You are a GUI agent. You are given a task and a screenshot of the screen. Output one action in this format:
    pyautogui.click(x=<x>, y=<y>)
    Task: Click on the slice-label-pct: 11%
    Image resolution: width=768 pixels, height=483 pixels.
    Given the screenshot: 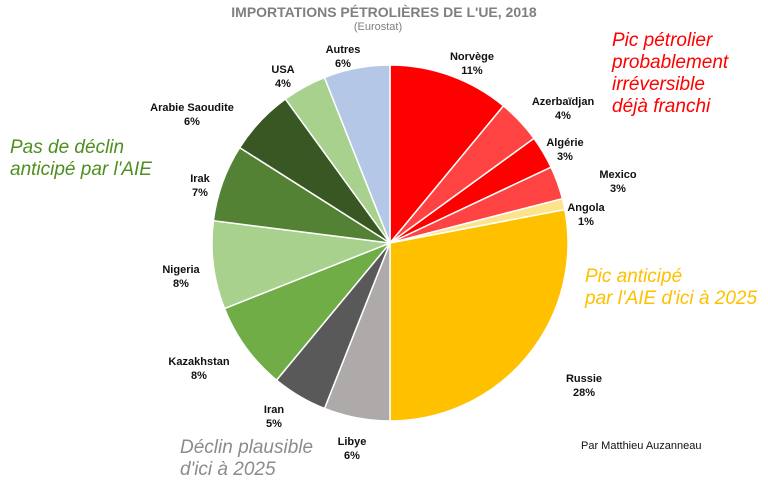 What is the action you would take?
    pyautogui.click(x=472, y=71)
    